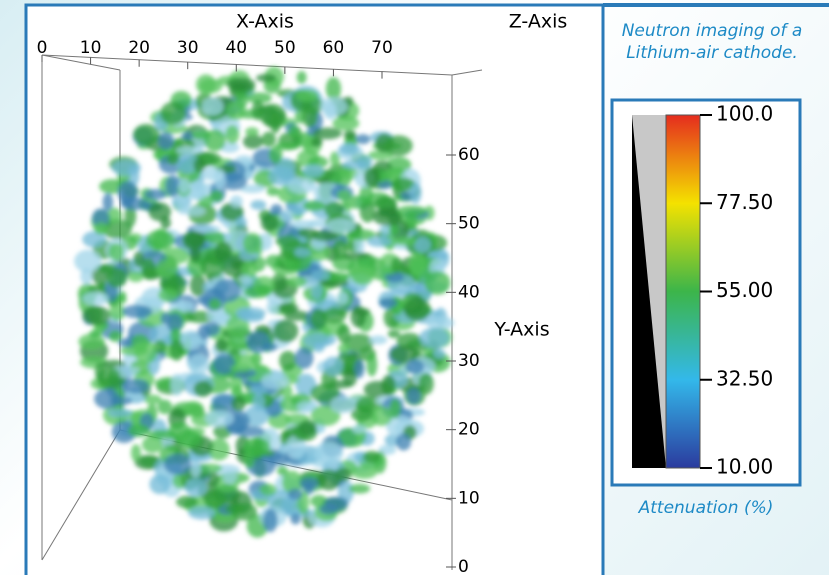 The height and width of the screenshot is (575, 829). What do you see at coordinates (139, 48) in the screenshot?
I see `x-tick-label: 20` at bounding box center [139, 48].